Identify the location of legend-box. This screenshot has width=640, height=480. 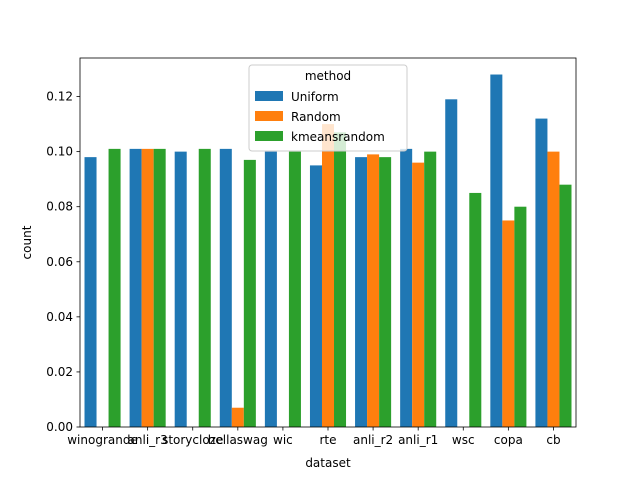
(328, 108).